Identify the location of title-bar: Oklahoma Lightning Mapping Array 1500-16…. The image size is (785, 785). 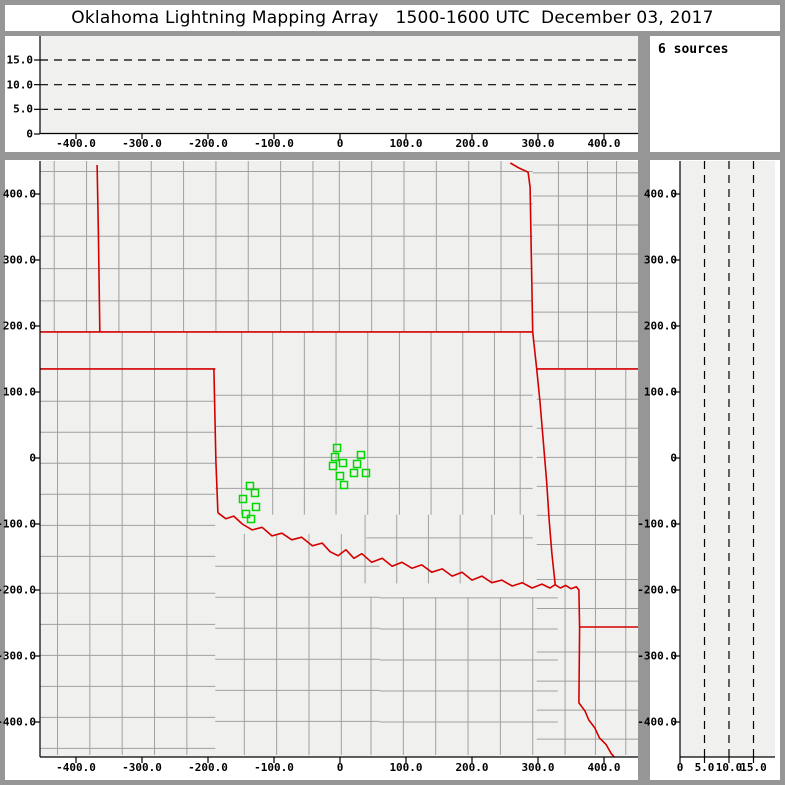
(392, 18).